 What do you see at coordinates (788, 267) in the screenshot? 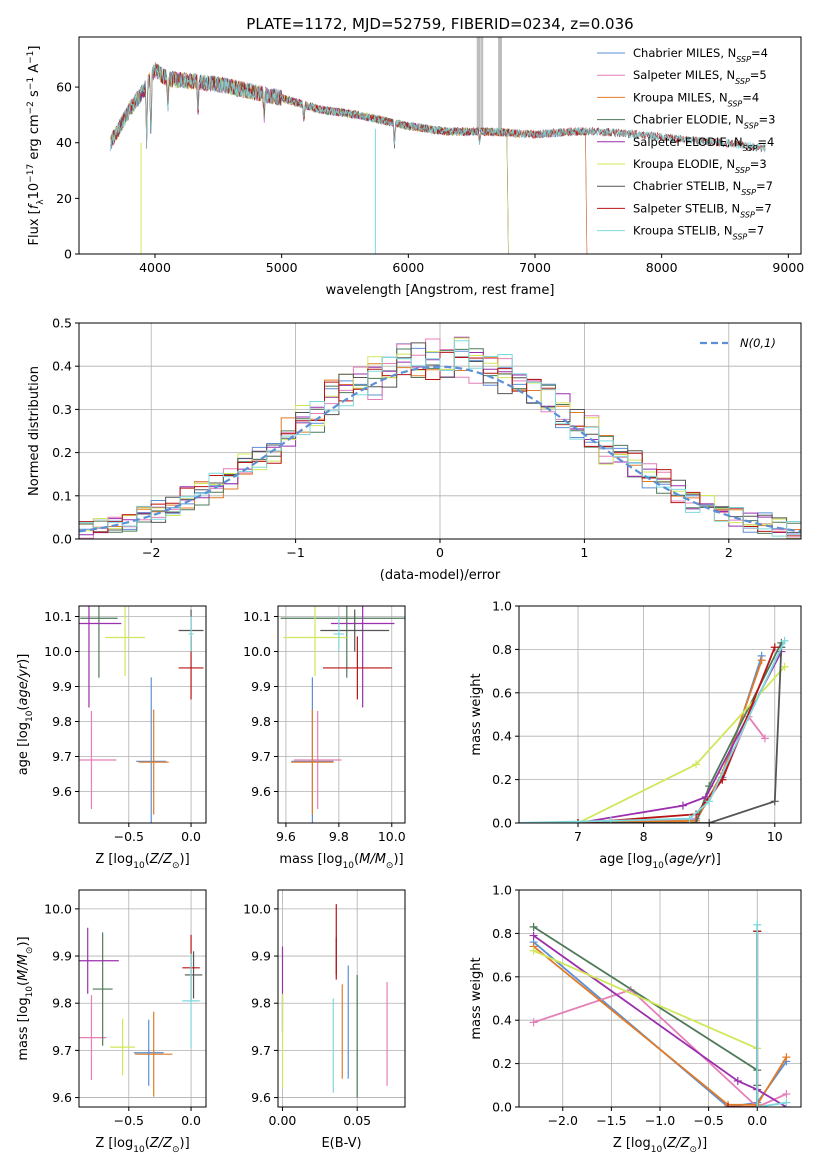
I see `x-tick-label: 9000` at bounding box center [788, 267].